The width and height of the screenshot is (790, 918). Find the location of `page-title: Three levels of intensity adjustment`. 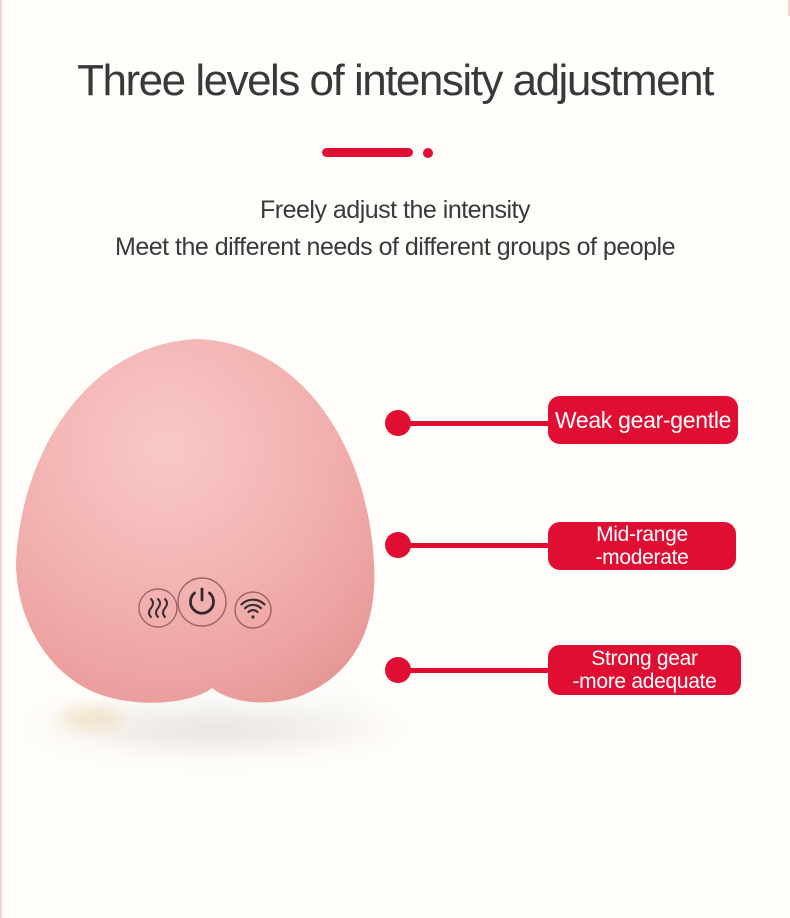

page-title: Three levels of intensity adjustment is located at coordinates (395, 80).